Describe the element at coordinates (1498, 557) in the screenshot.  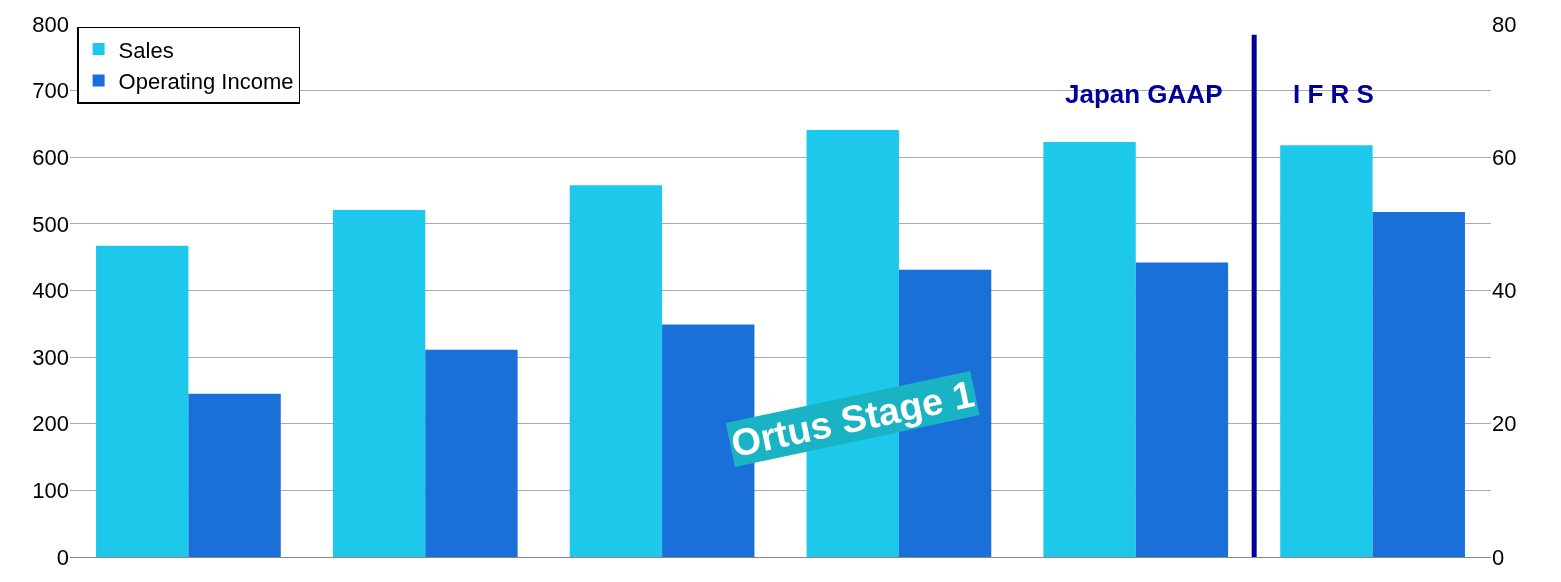
I see `y2-tick-label: 0` at that location.